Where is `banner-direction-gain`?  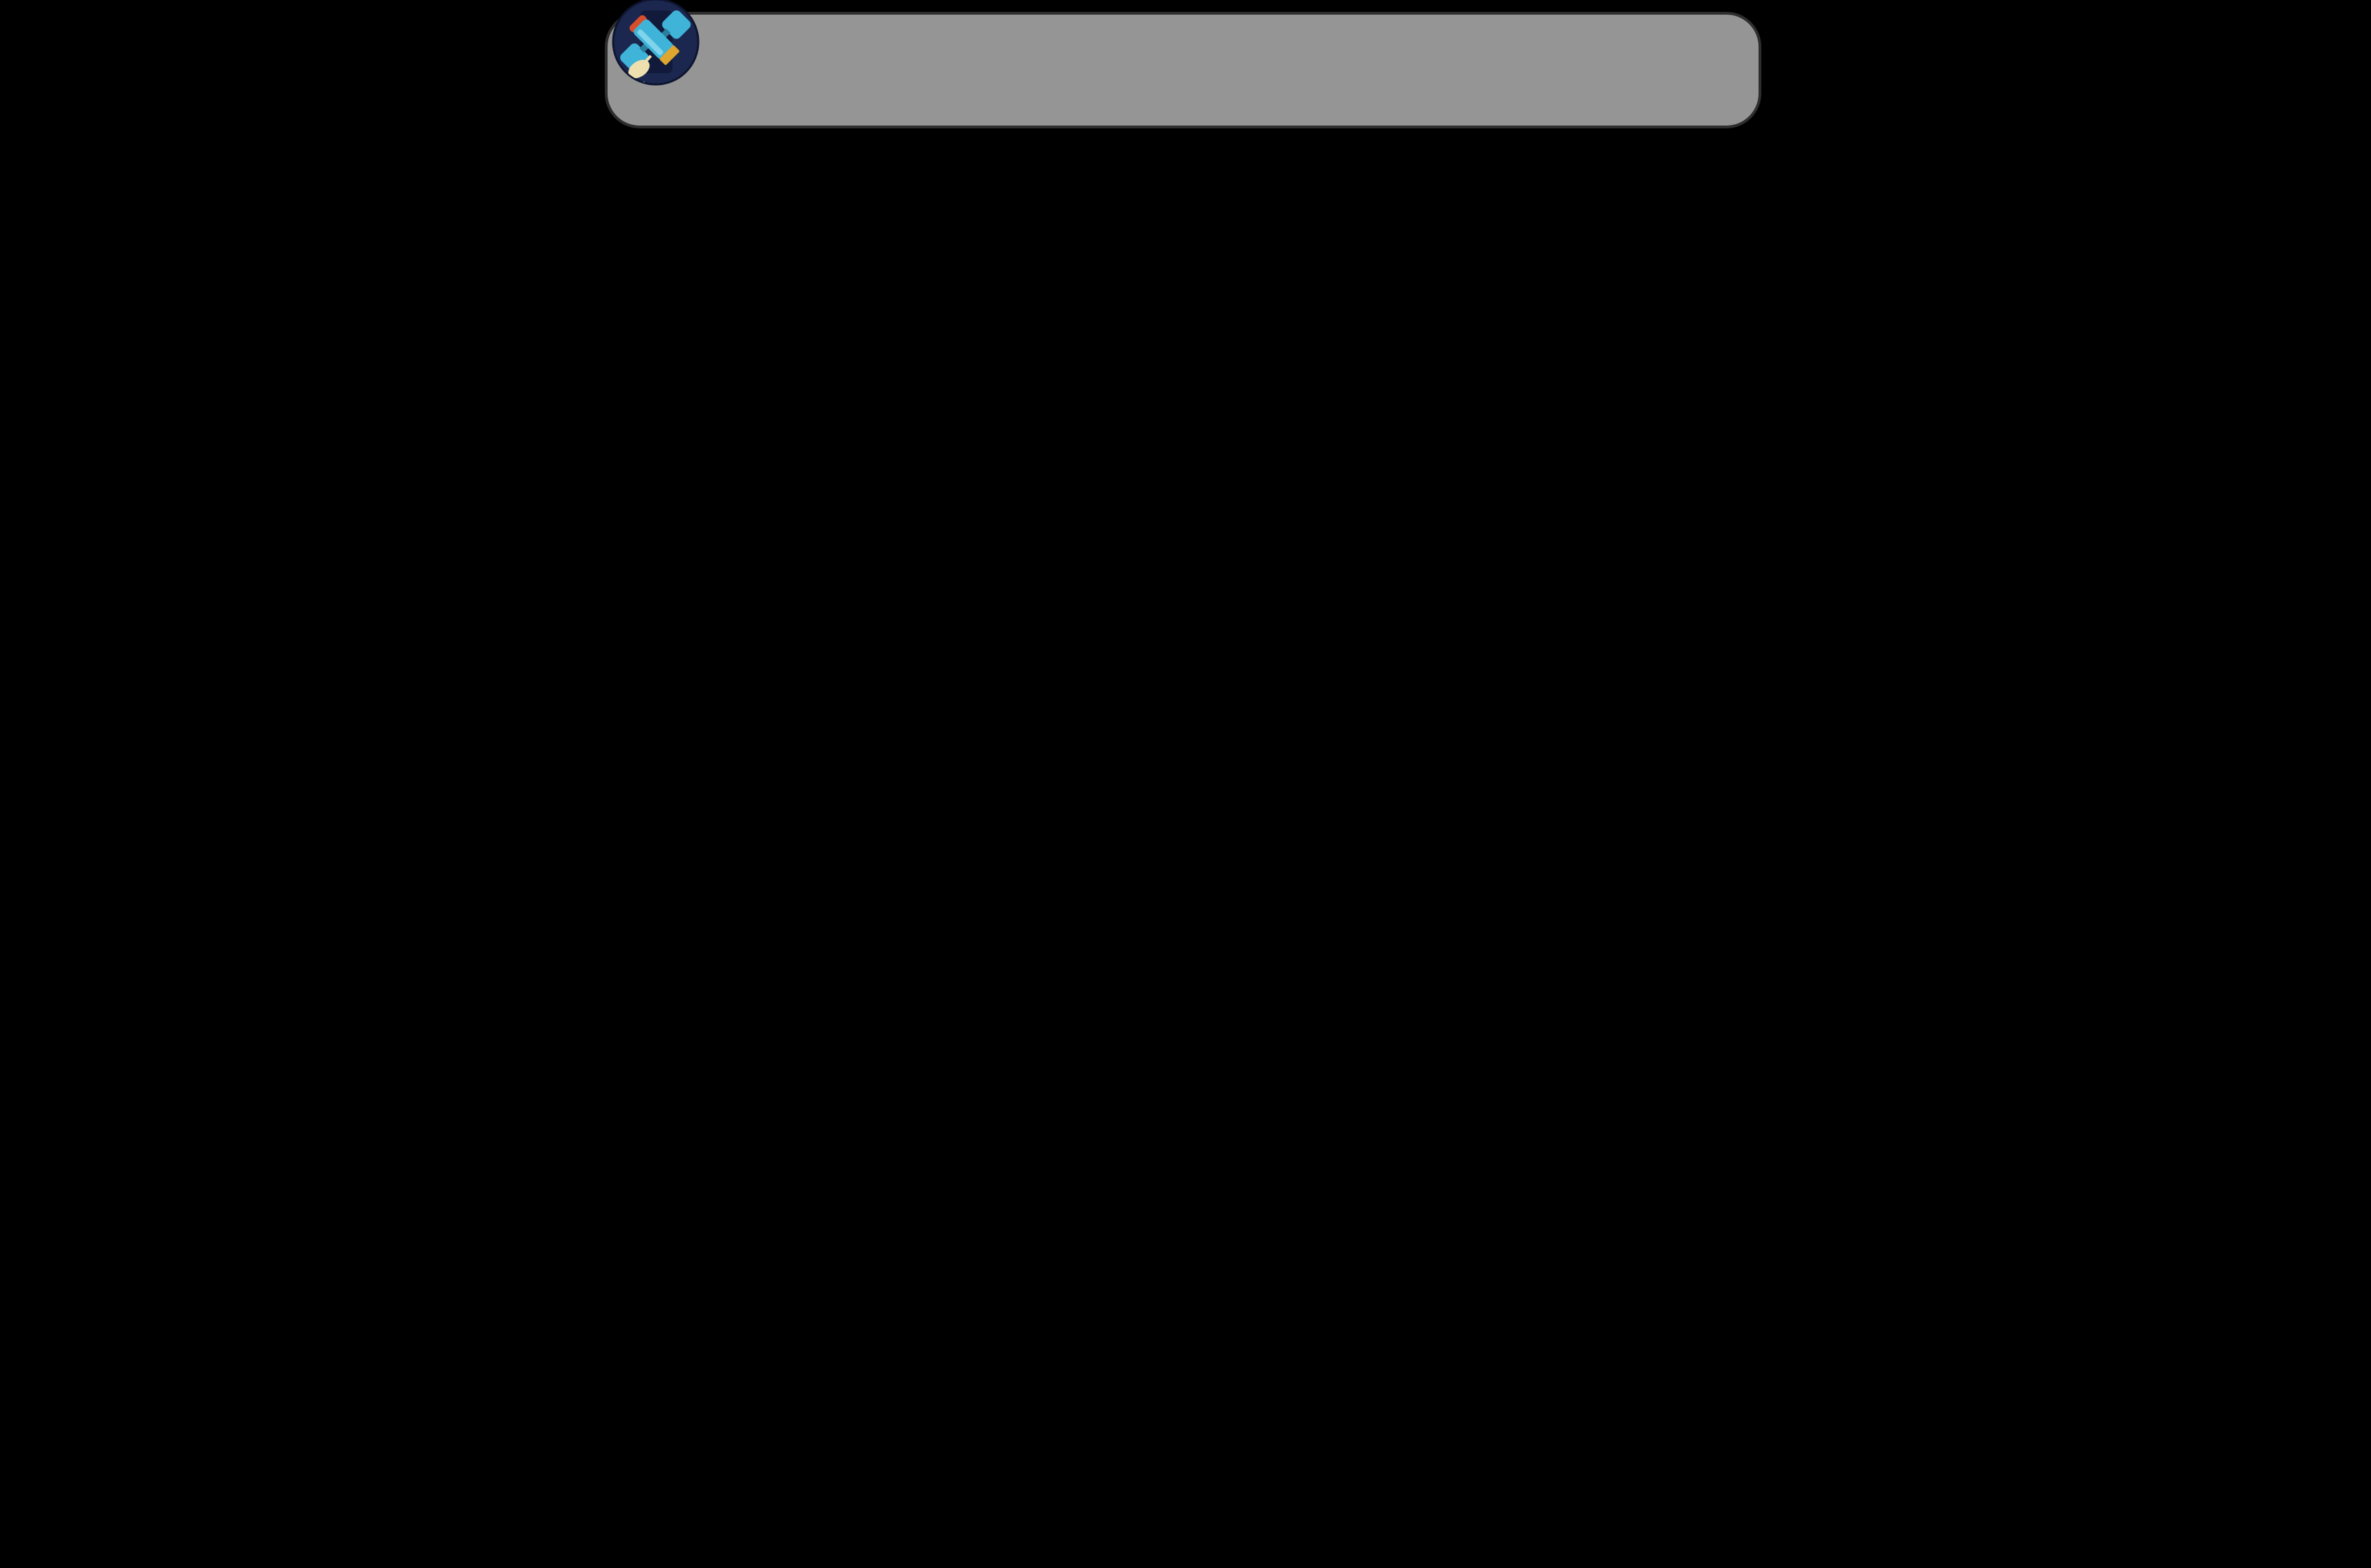 banner-direction-gain is located at coordinates (1495, 111).